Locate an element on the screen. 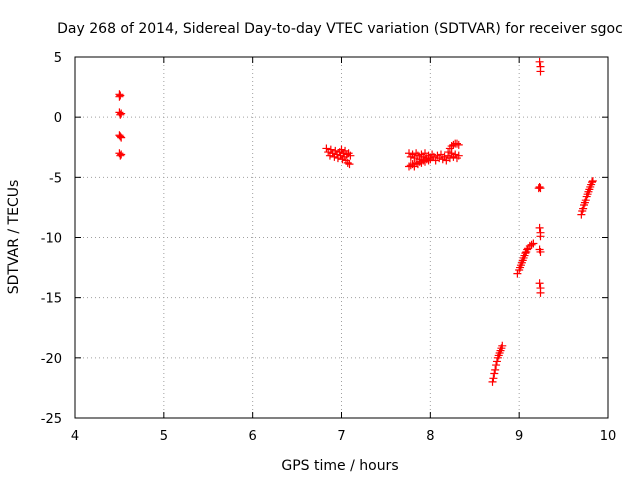 This screenshot has height=480, width=640. x-tick-label: 9 is located at coordinates (519, 436).